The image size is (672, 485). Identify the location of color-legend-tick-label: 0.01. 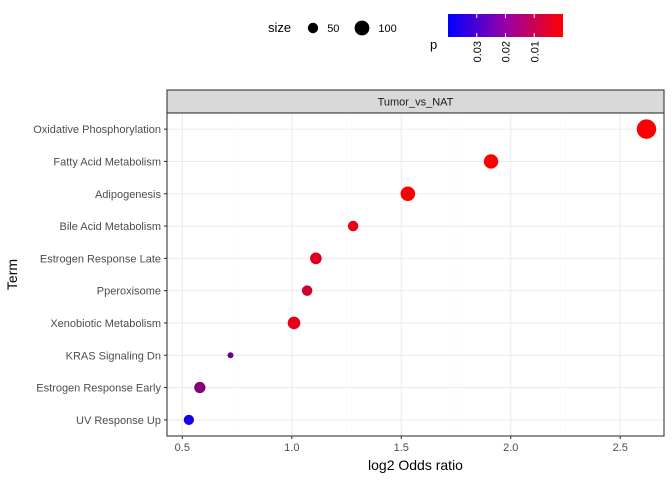
(535, 51).